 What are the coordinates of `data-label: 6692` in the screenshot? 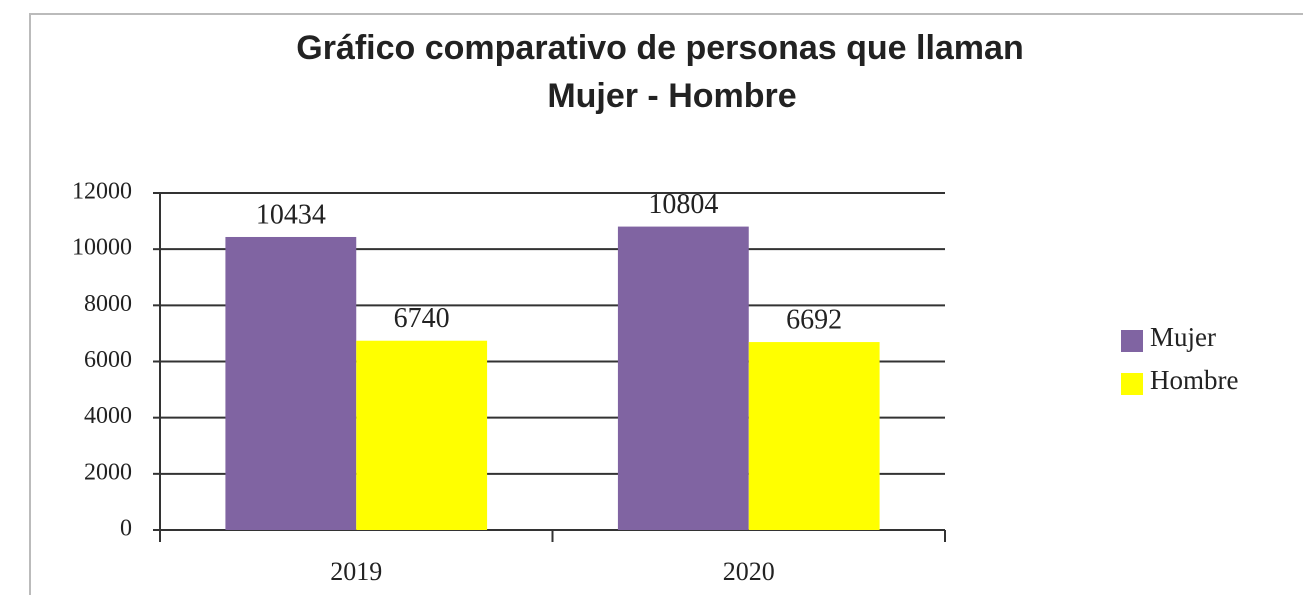 It's located at (814, 319).